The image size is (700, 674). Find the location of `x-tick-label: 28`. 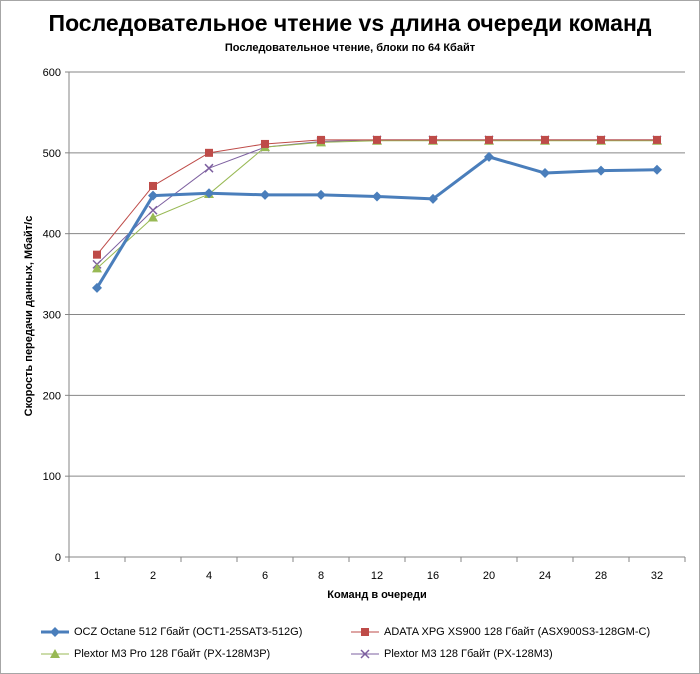

x-tick-label: 28 is located at coordinates (601, 576).